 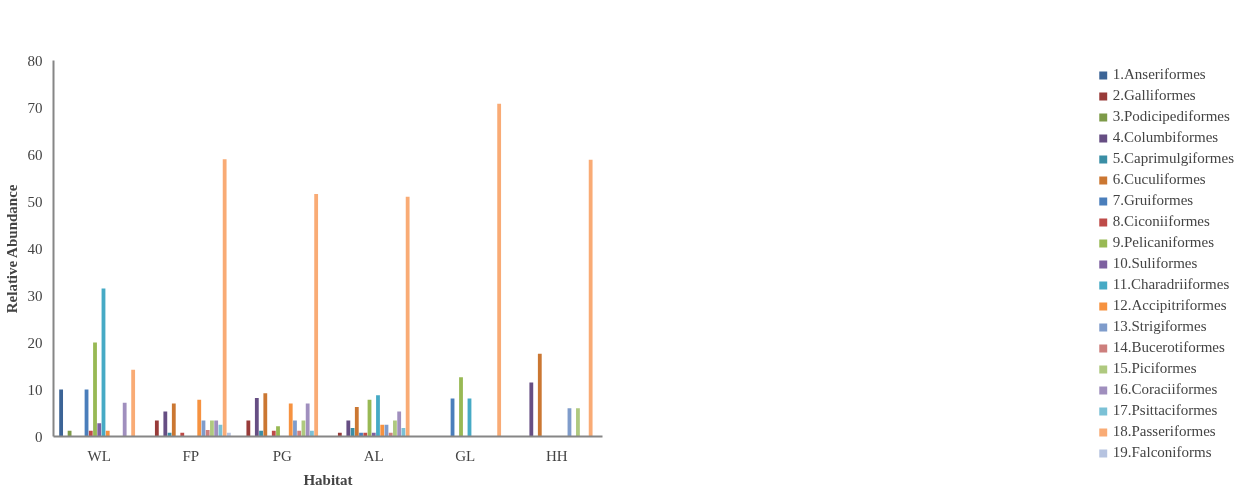 What do you see at coordinates (35, 201) in the screenshot?
I see `y-tick-label: 50` at bounding box center [35, 201].